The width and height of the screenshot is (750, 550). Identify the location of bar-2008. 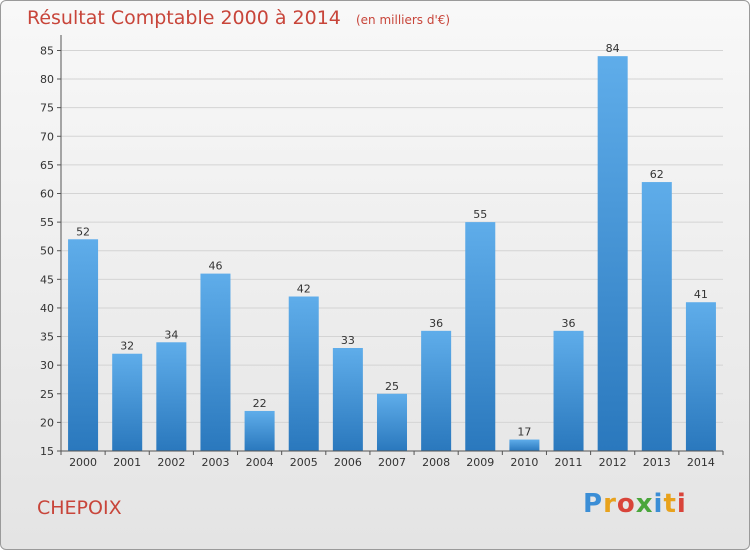
(436, 390).